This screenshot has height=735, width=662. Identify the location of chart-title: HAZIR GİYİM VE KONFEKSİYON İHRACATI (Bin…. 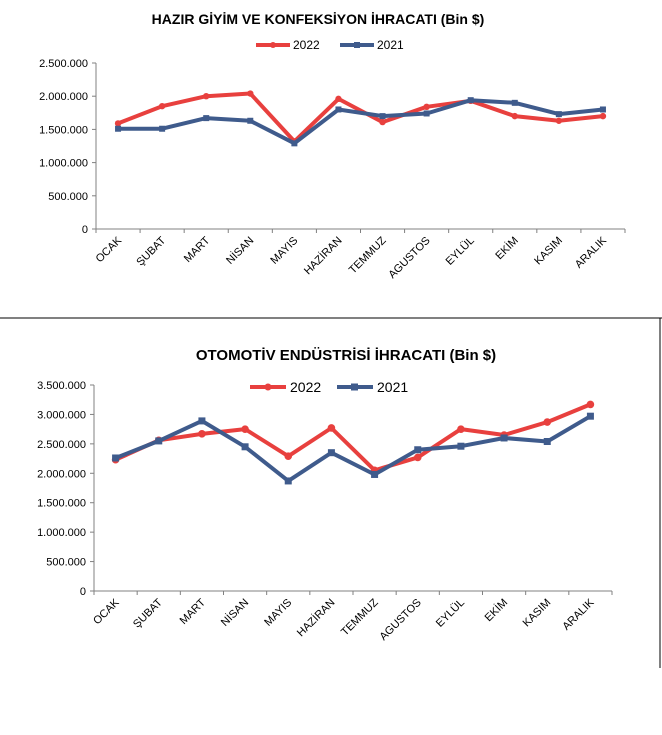
(318, 19).